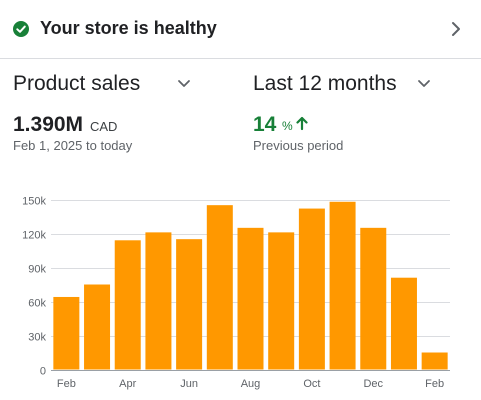 Image resolution: width=481 pixels, height=400 pixels. Describe the element at coordinates (325, 83) in the screenshot. I see `period-selector-label: Last 12 months` at that location.